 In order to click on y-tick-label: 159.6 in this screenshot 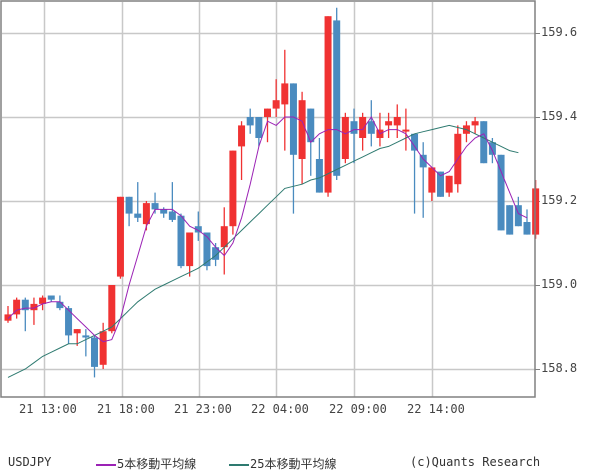, I will do `click(559, 32)`.